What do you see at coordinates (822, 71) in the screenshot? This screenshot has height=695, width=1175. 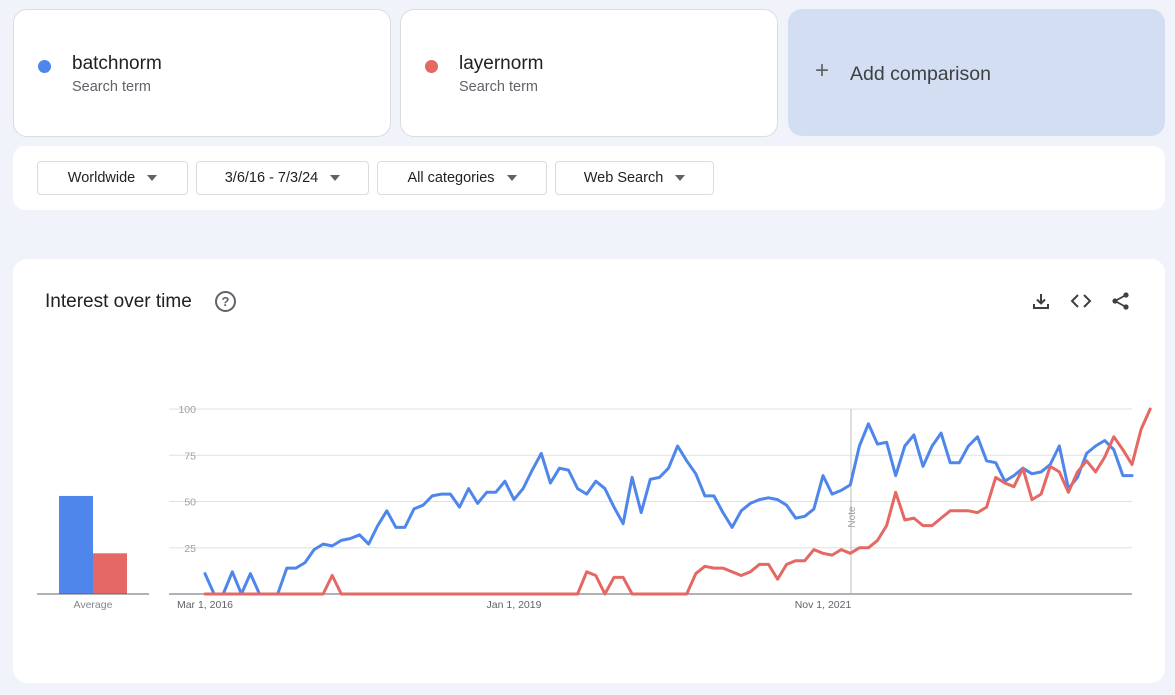 I see `plus-icon: +` at bounding box center [822, 71].